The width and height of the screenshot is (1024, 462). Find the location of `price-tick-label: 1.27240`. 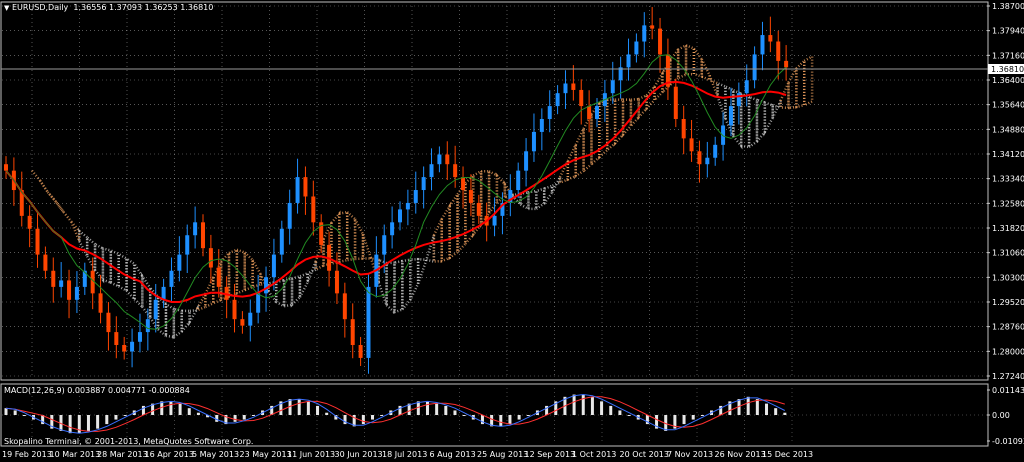

price-tick-label: 1.27240 is located at coordinates (1008, 376).